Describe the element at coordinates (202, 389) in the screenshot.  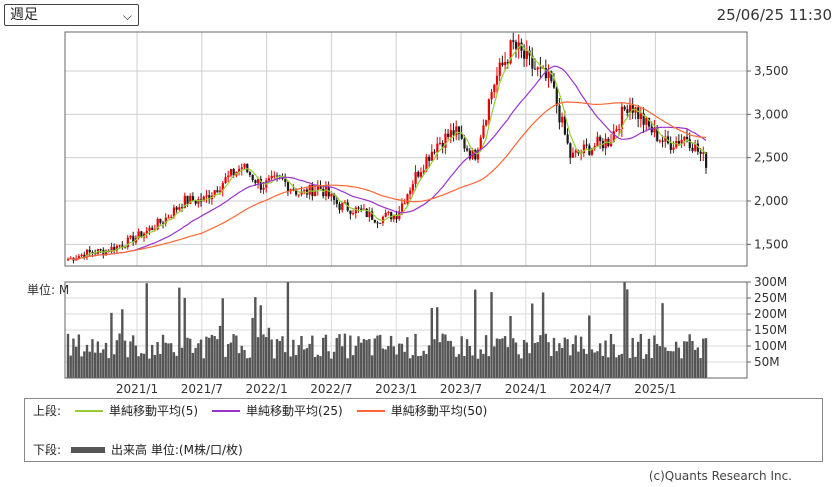
I see `x-axis-label: 2021/7` at that location.